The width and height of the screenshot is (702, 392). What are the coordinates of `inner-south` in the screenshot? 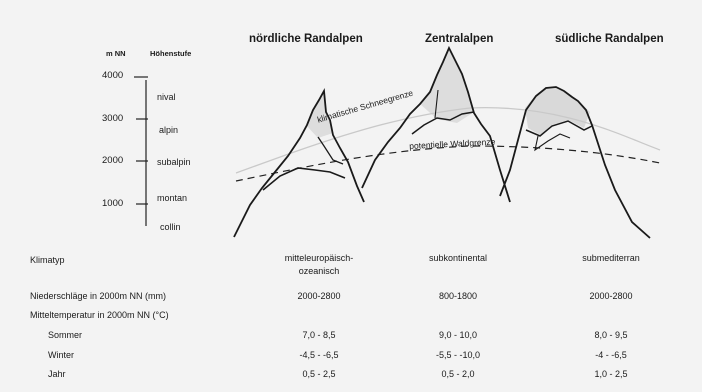 It's located at (559, 128).